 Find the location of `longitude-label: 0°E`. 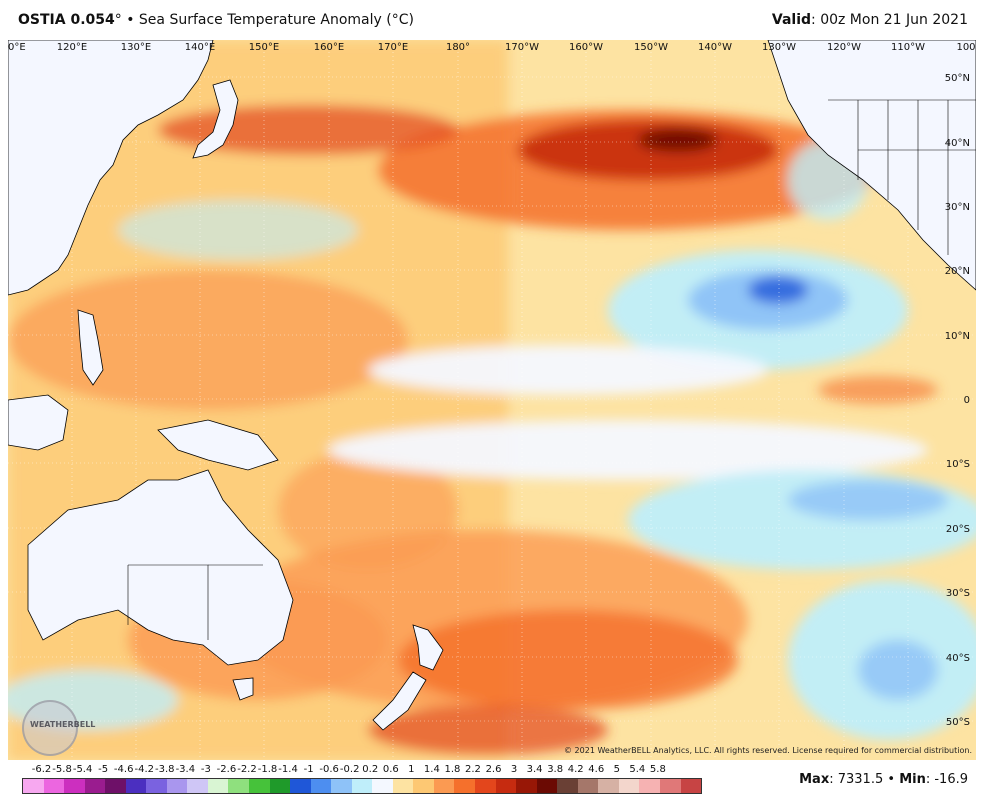

longitude-label: 0°E is located at coordinates (17, 47).